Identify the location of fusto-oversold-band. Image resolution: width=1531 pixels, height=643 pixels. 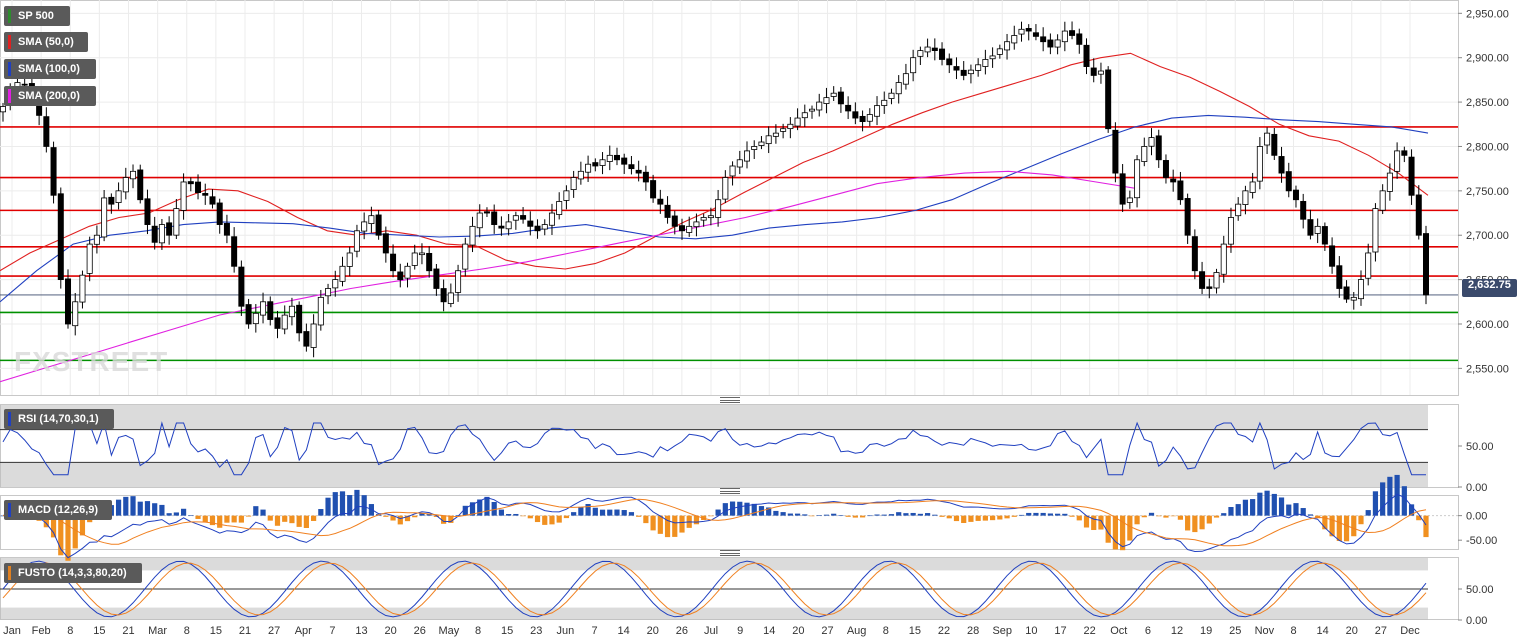
(714, 613).